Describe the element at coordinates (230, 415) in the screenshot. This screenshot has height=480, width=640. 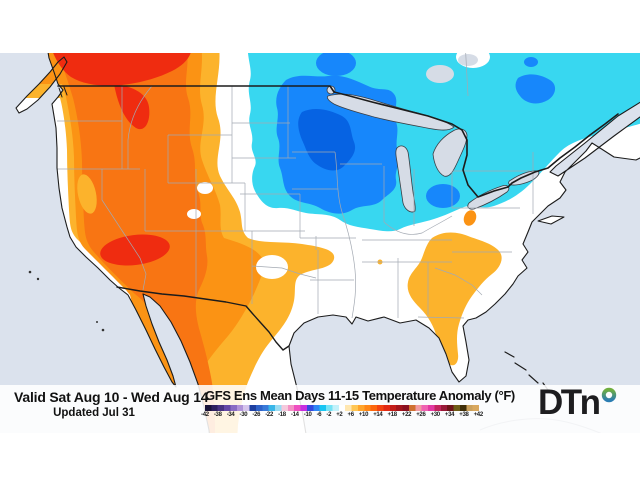
I see `colorbar-tick: -34` at that location.